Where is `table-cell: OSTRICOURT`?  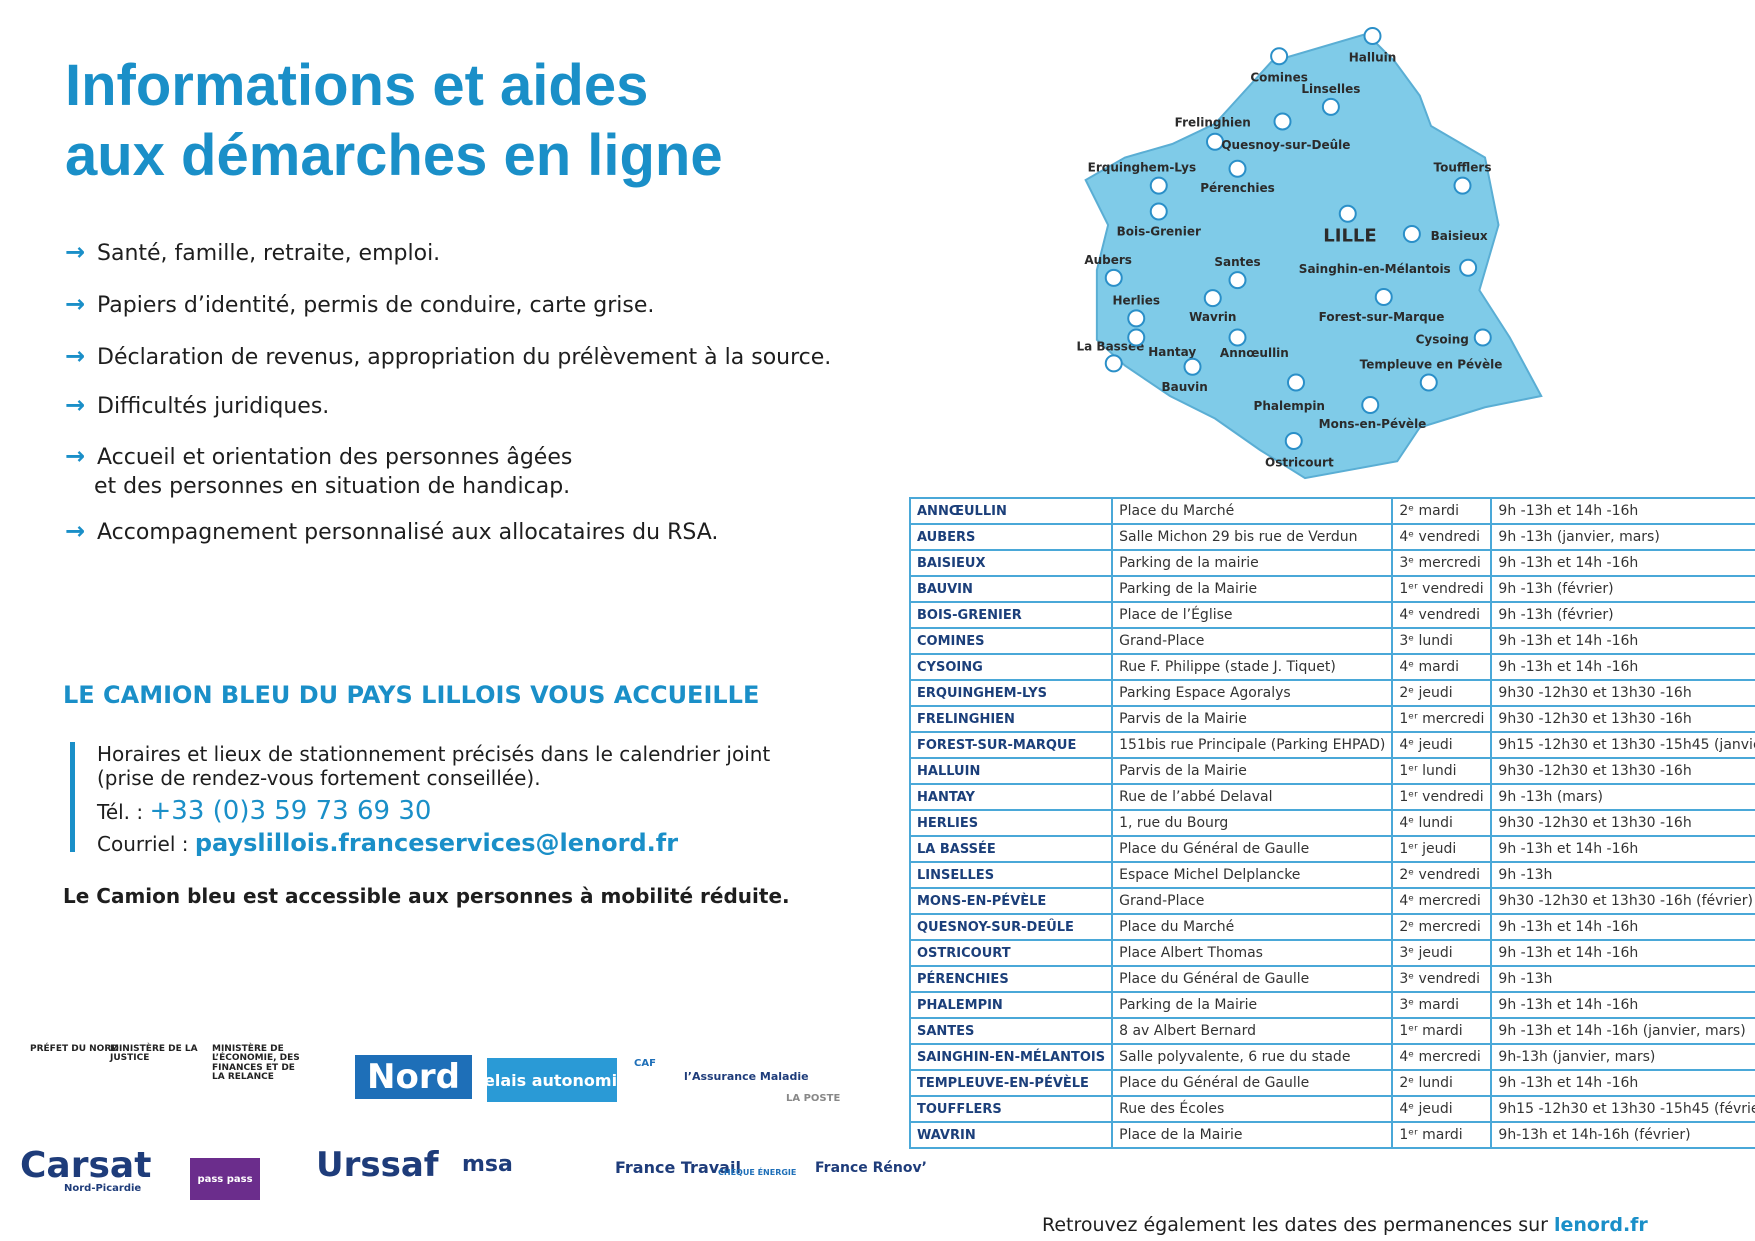 table-cell: OSTRICOURT is located at coordinates (1011, 953).